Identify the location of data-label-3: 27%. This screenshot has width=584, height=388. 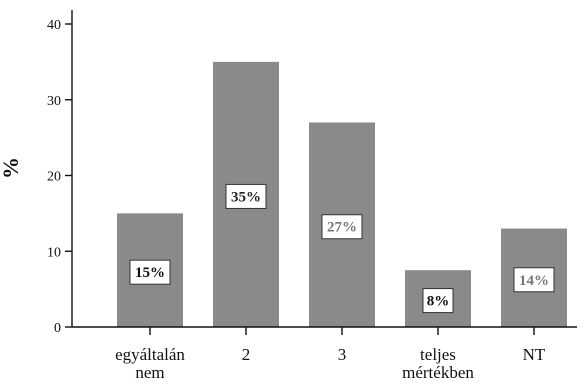
(342, 228).